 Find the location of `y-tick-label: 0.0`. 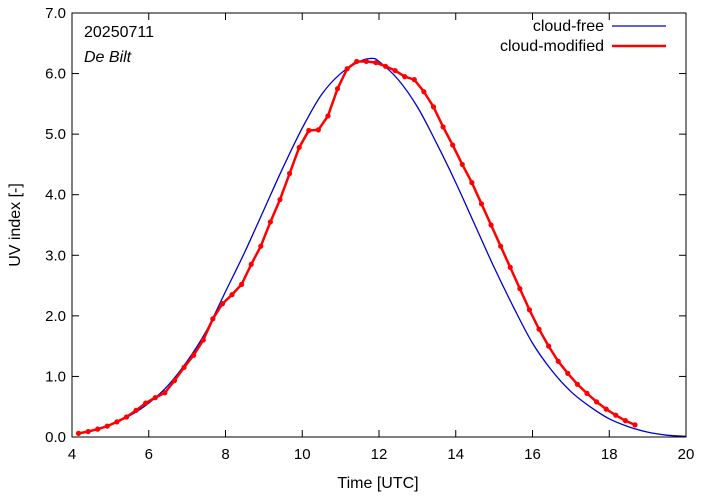

y-tick-label: 0.0 is located at coordinates (55, 437).